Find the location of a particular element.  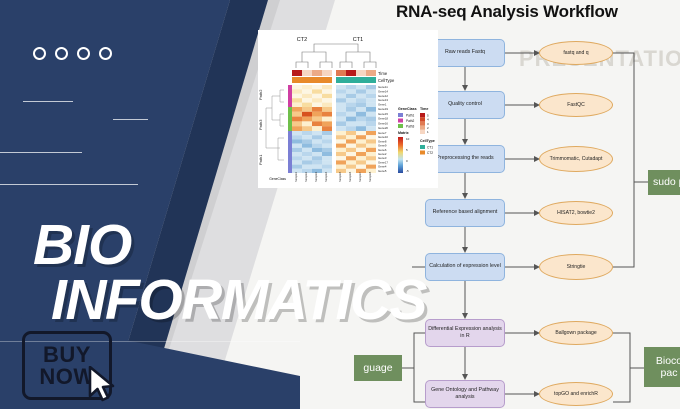

flow-tool-topgo: topGO and enrichR is located at coordinates (576, 394).